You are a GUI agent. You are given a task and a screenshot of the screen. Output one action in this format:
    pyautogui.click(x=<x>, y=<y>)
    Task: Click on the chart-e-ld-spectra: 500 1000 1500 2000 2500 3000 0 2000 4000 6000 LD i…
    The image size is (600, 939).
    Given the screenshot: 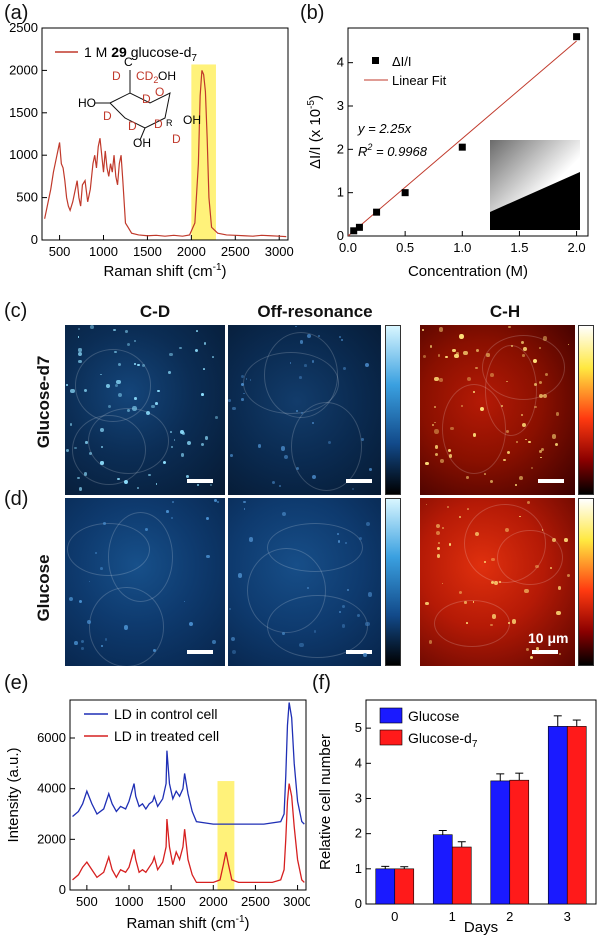 What is the action you would take?
    pyautogui.click(x=157, y=815)
    